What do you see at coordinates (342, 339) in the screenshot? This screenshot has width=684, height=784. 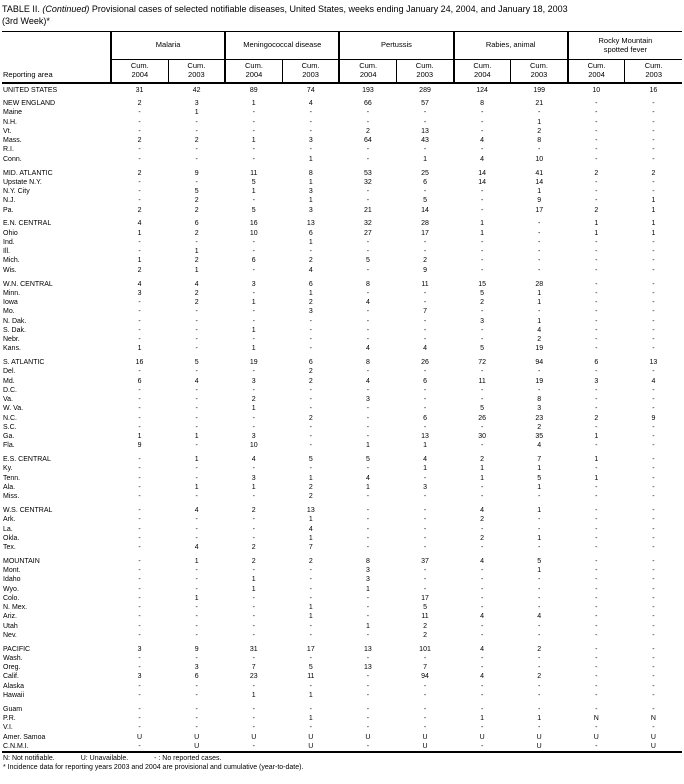 I see `table-row: Nebr. - - - - - - - 2 - -` at bounding box center [342, 339].